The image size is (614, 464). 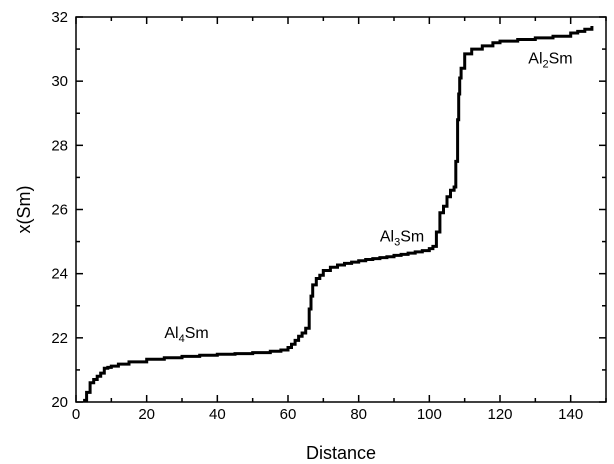 I want to click on y-tick-label: 28, so click(x=59, y=145).